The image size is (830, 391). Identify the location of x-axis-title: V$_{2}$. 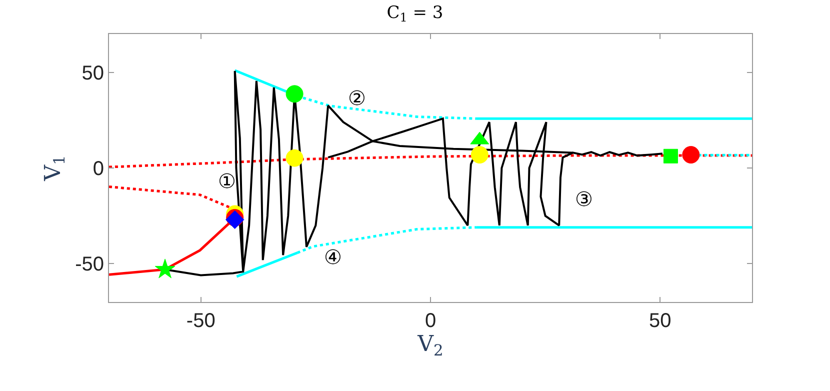
(430, 346).